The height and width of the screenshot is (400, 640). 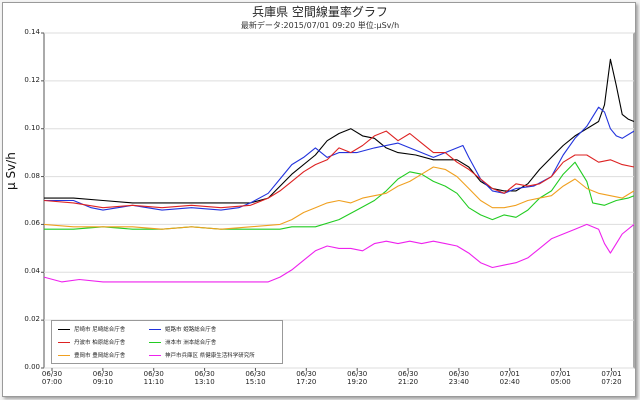 What do you see at coordinates (32, 175) in the screenshot?
I see `y-tick-label: 0.08` at bounding box center [32, 175].